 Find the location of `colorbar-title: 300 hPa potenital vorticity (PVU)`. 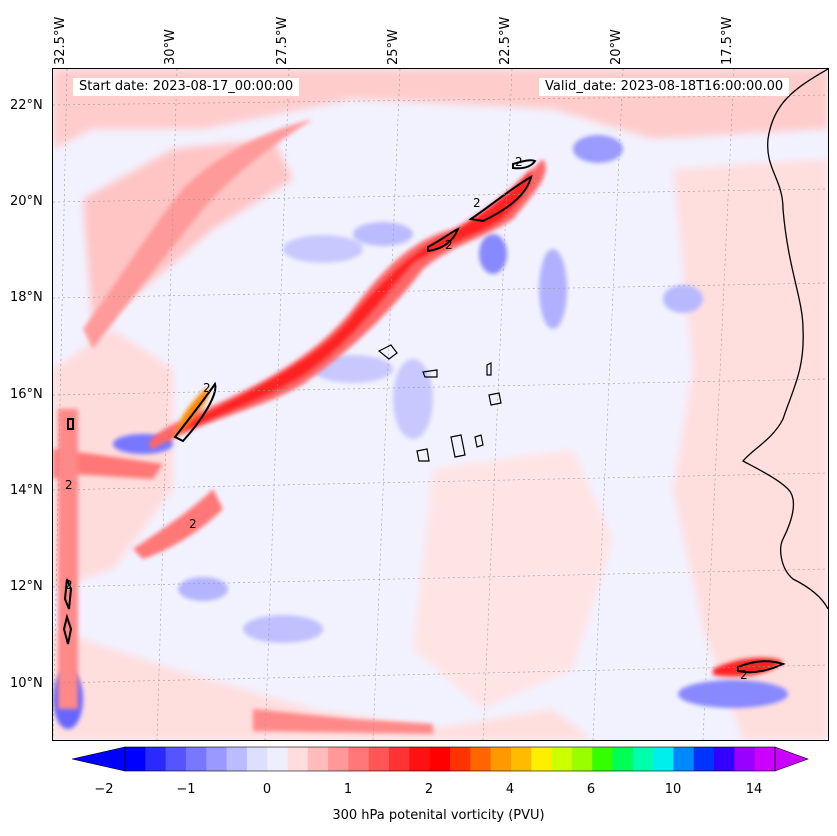

colorbar-title: 300 hPa potenital vorticity (PVU) is located at coordinates (438, 815).